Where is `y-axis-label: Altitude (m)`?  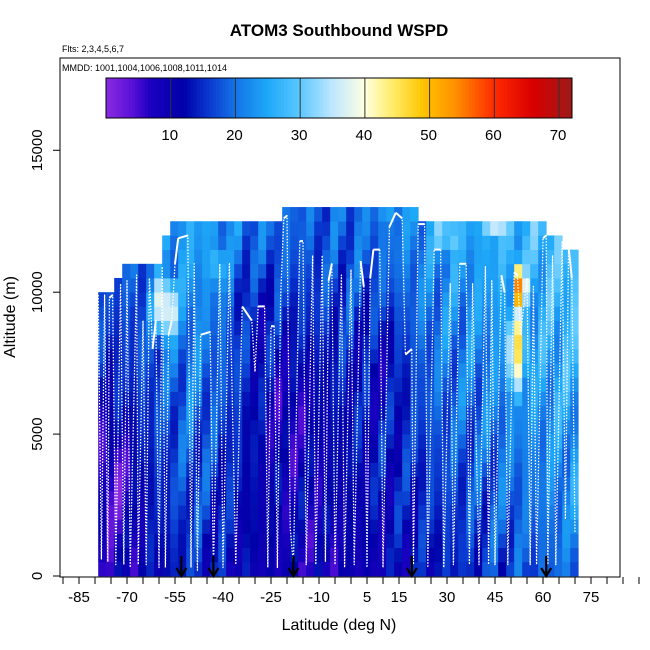
y-axis-label: Altitude (m) is located at coordinates (10, 317).